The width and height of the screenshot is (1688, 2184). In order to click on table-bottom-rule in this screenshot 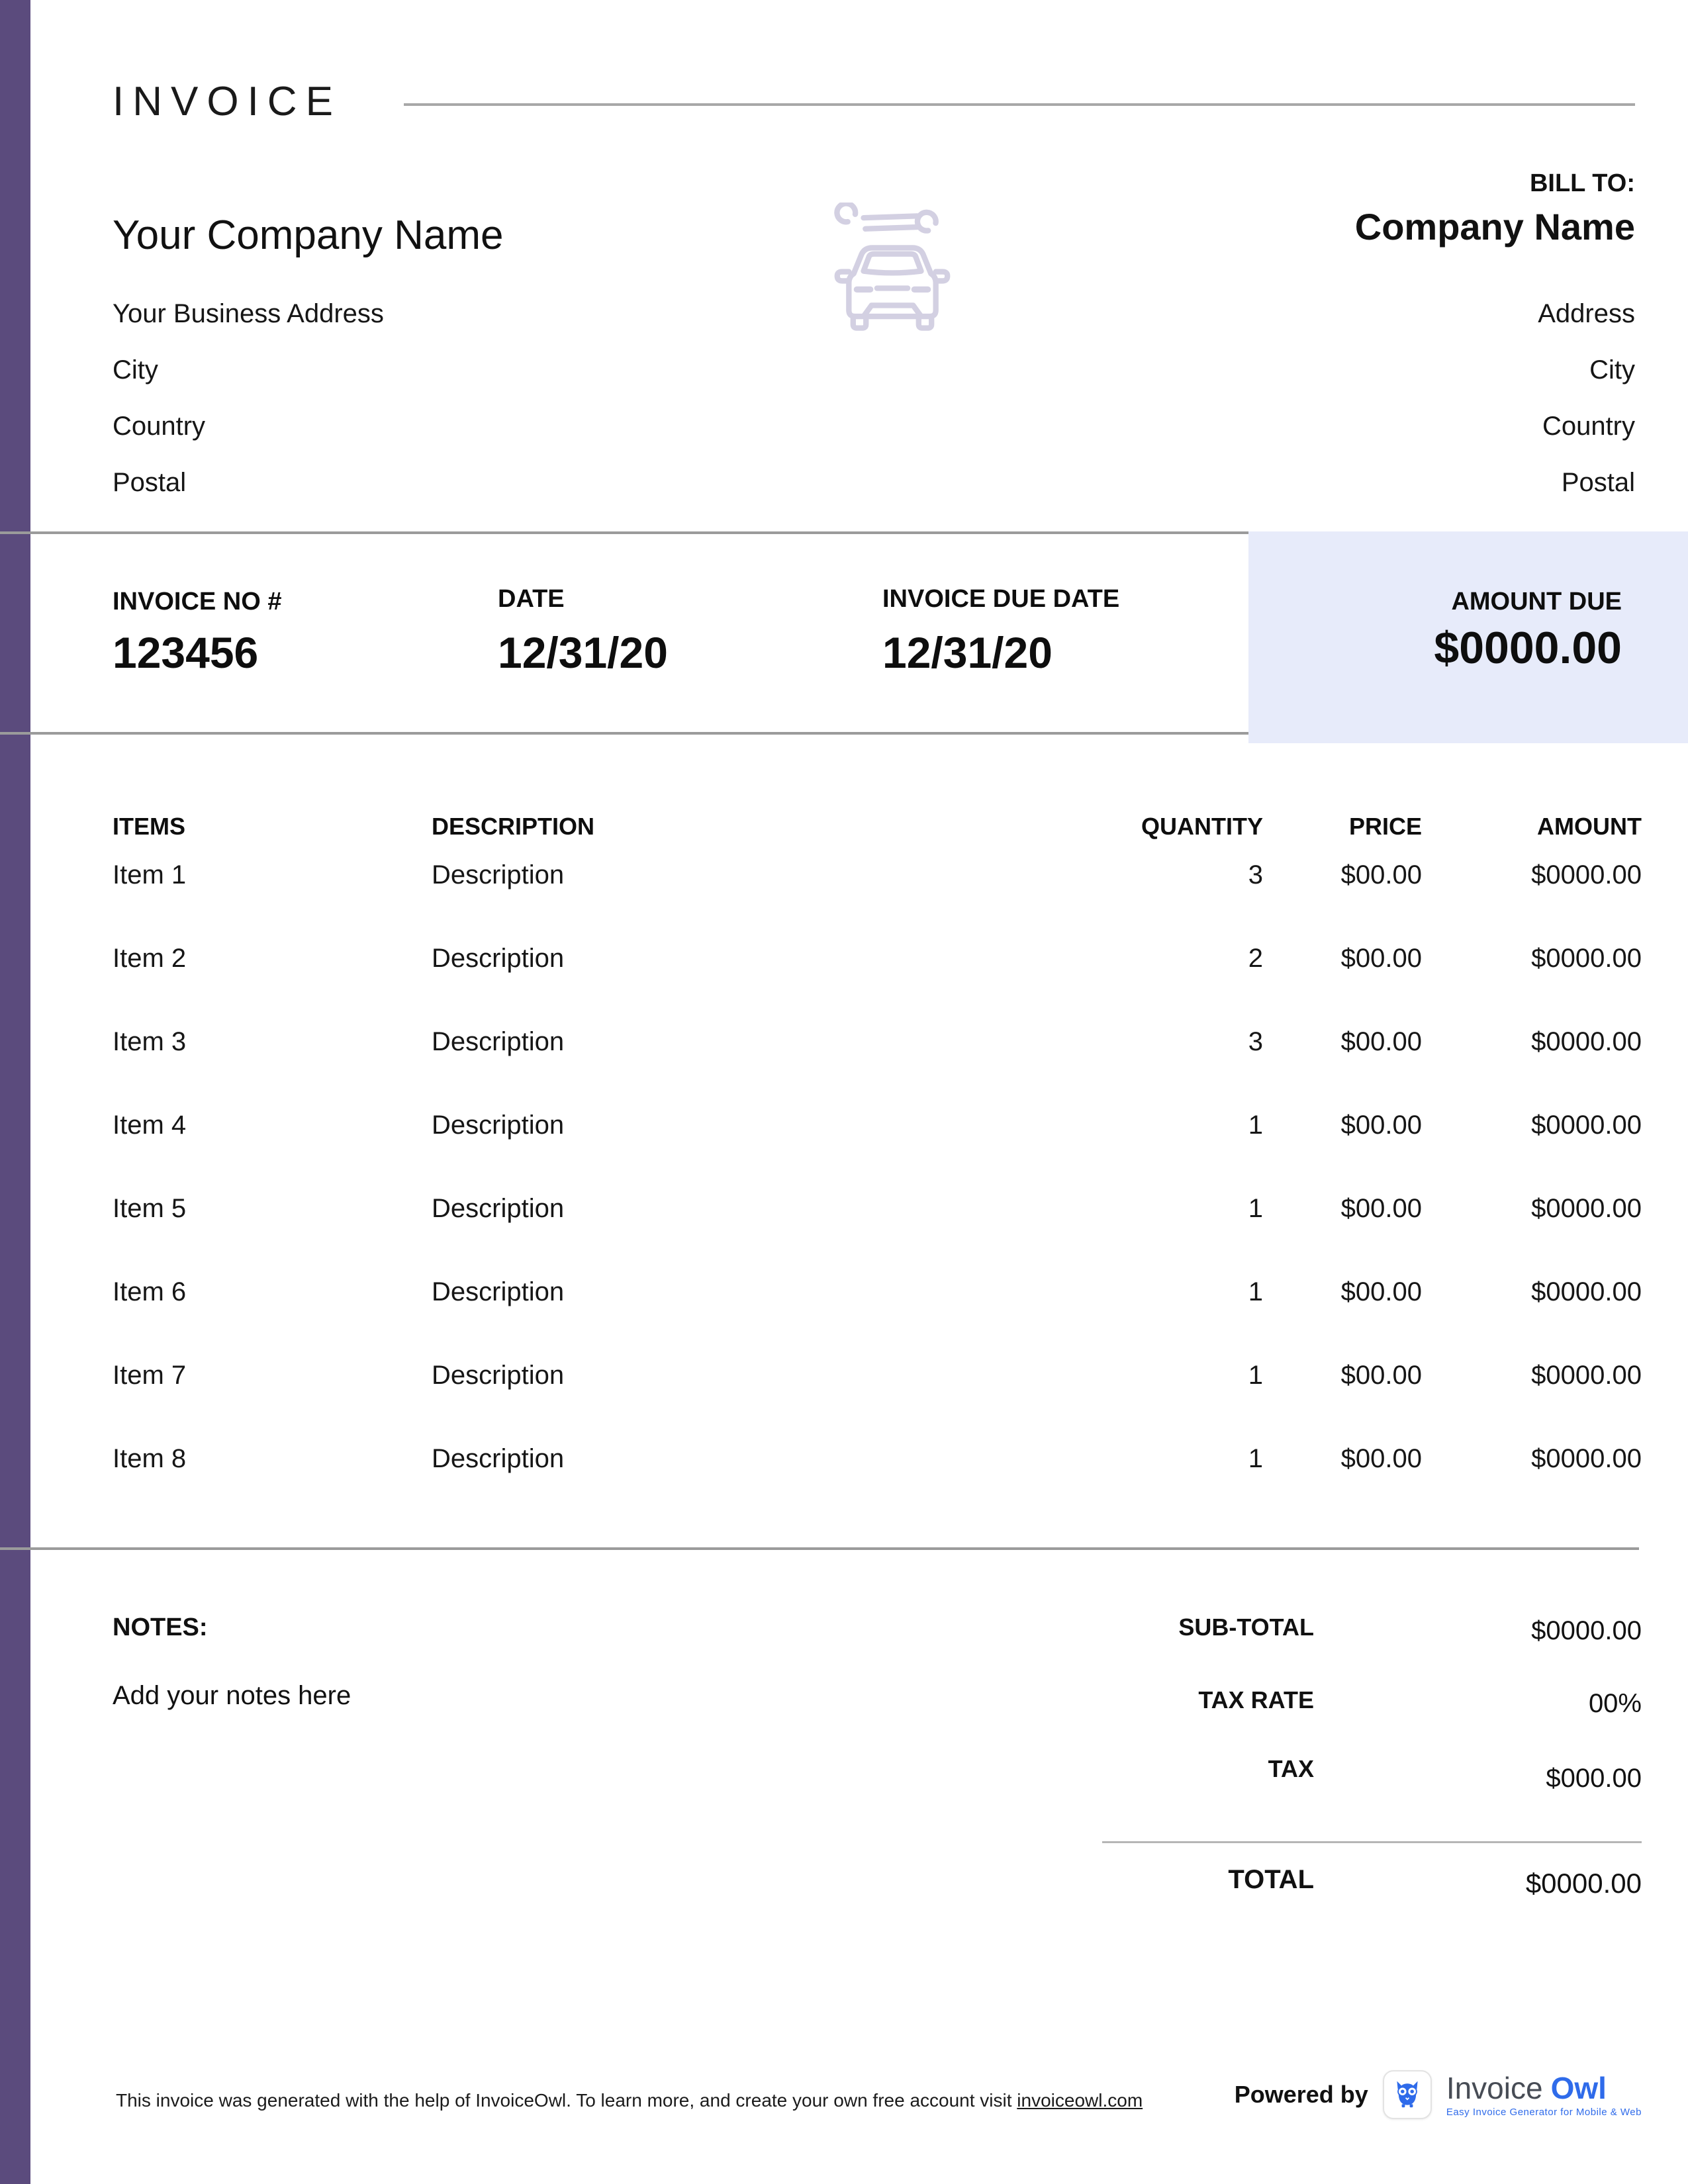, I will do `click(819, 1548)`.